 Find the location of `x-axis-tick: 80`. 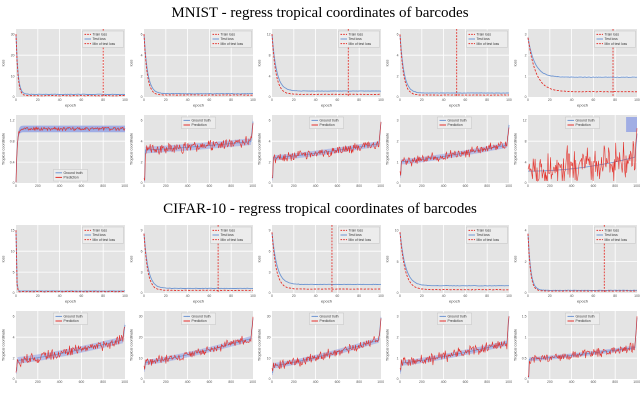

x-axis-tick: 80 is located at coordinates (359, 296).